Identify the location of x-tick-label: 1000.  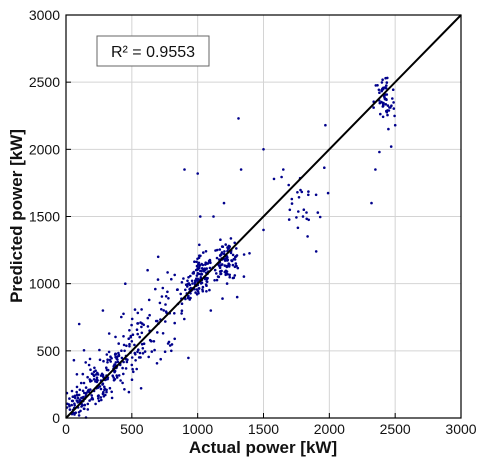
(197, 429).